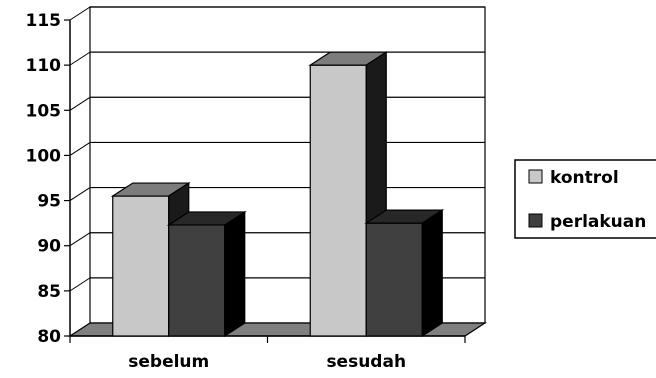 The height and width of the screenshot is (378, 656). What do you see at coordinates (49, 247) in the screenshot?
I see `y-tick-label: 90` at bounding box center [49, 247].